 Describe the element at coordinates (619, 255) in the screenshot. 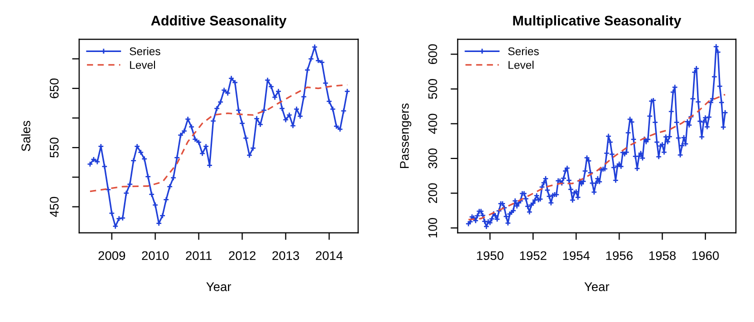

I see `x-tick-label: 1956` at that location.